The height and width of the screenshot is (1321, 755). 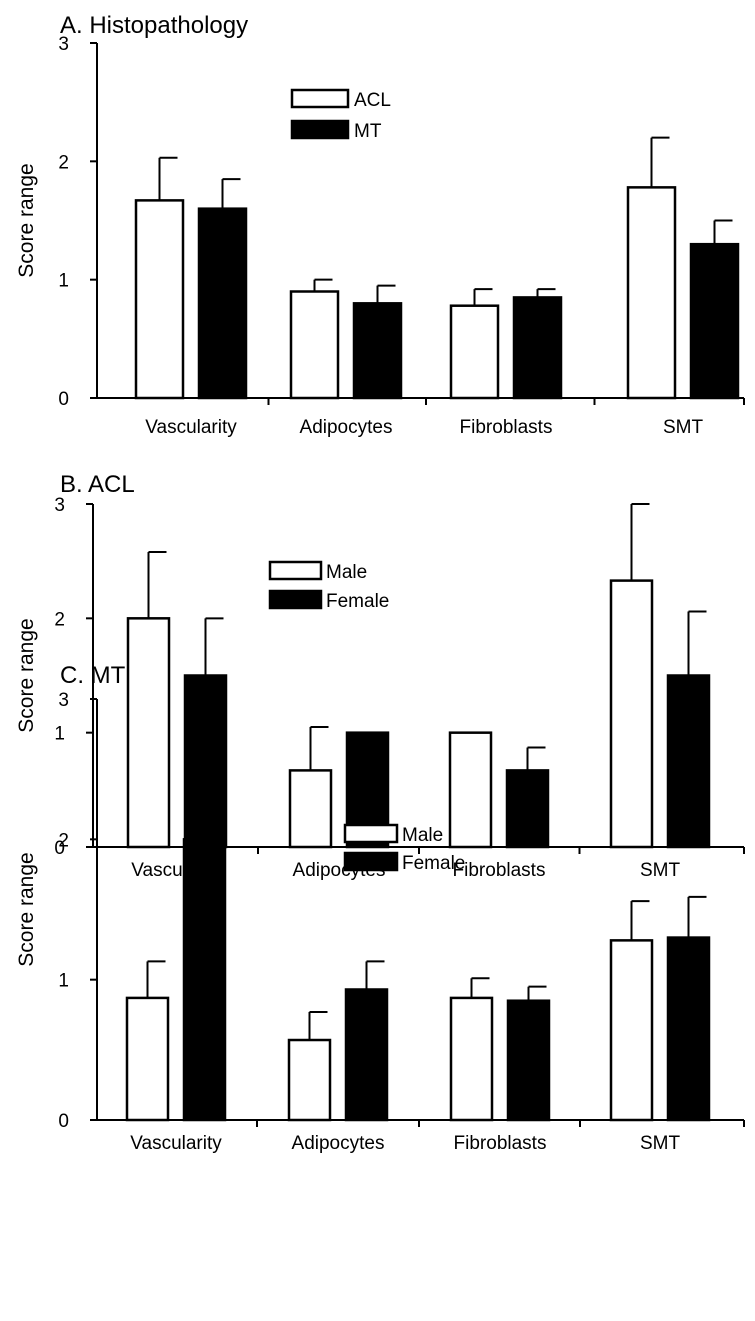 What do you see at coordinates (93, 675) in the screenshot?
I see `chart-title: C. MT` at bounding box center [93, 675].